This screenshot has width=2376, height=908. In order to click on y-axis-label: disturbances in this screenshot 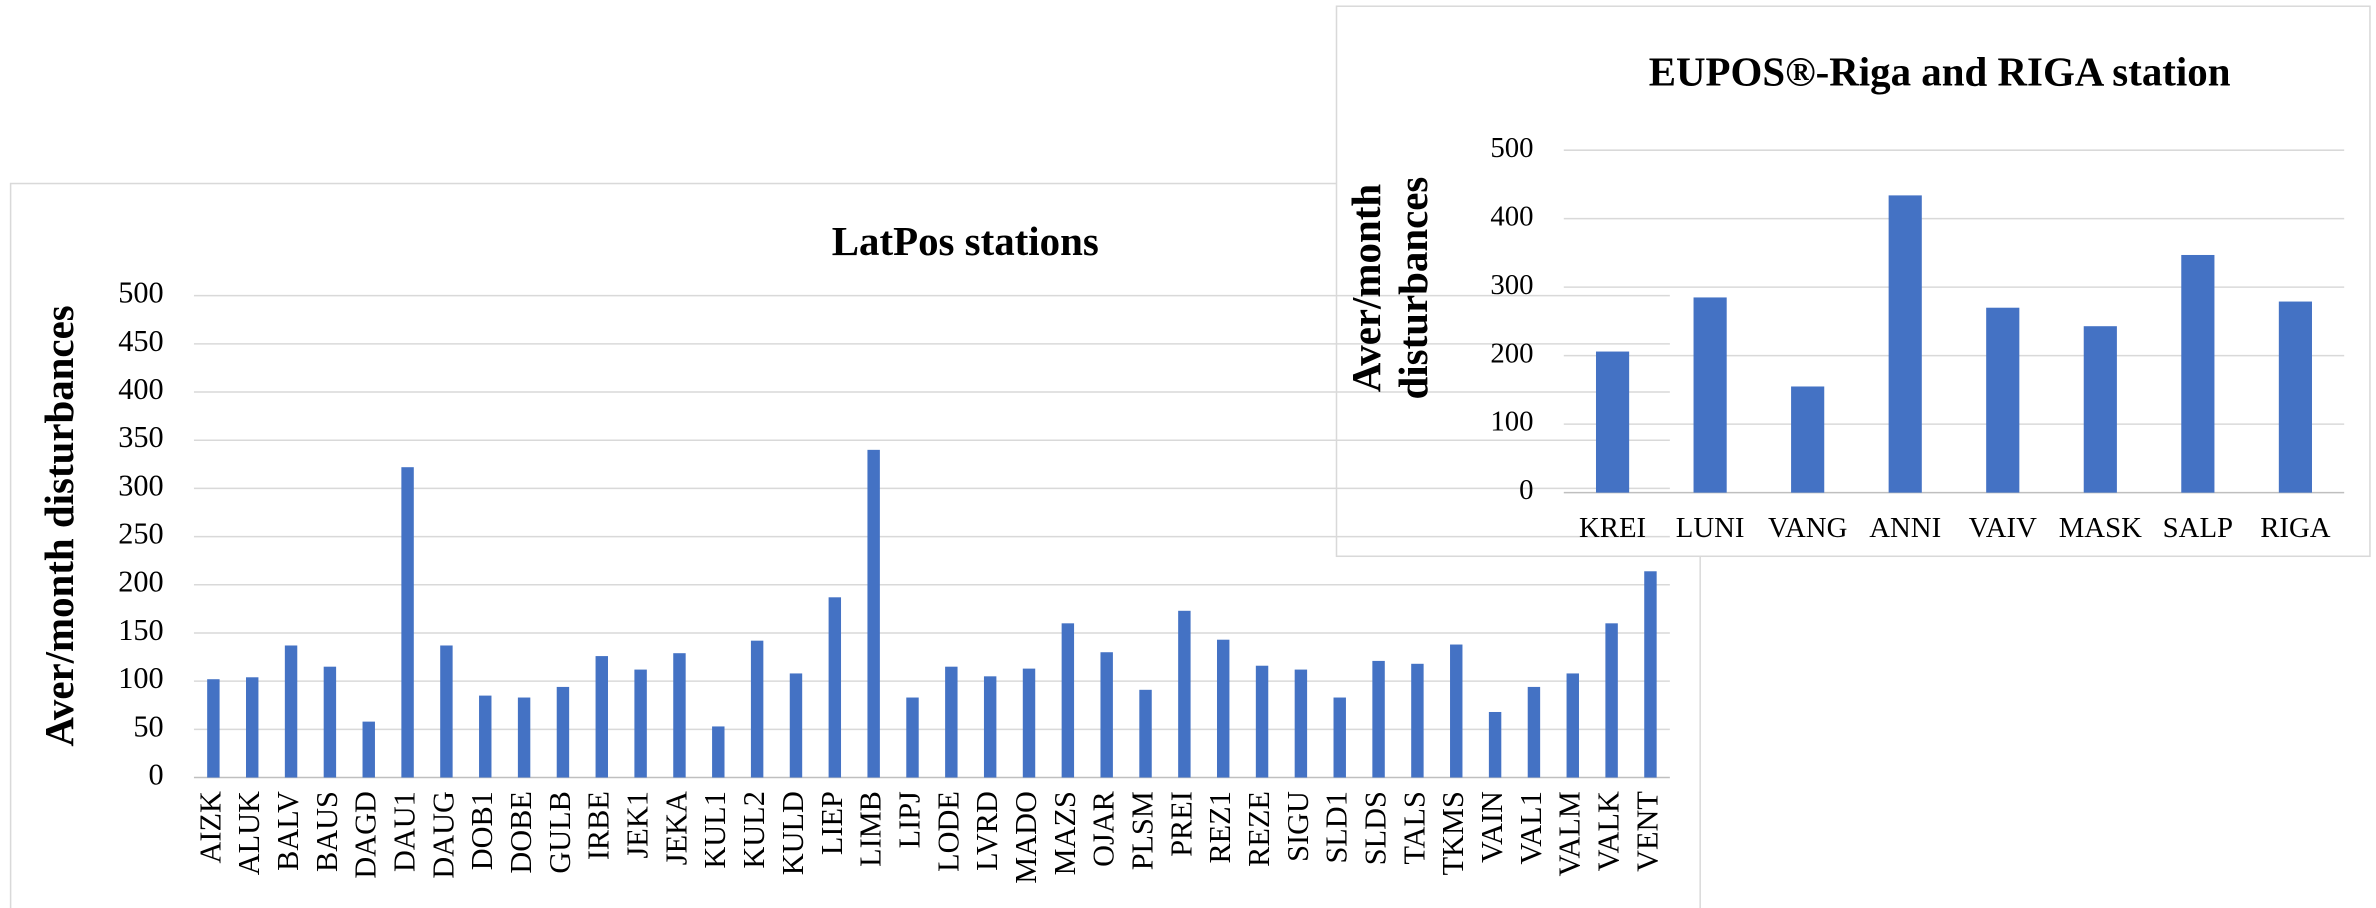, I will do `click(1413, 288)`.